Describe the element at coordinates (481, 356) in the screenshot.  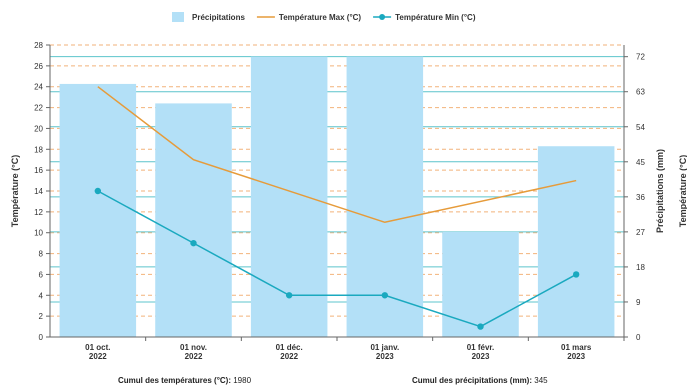
I see `x-tick-year-4: 2023` at that location.